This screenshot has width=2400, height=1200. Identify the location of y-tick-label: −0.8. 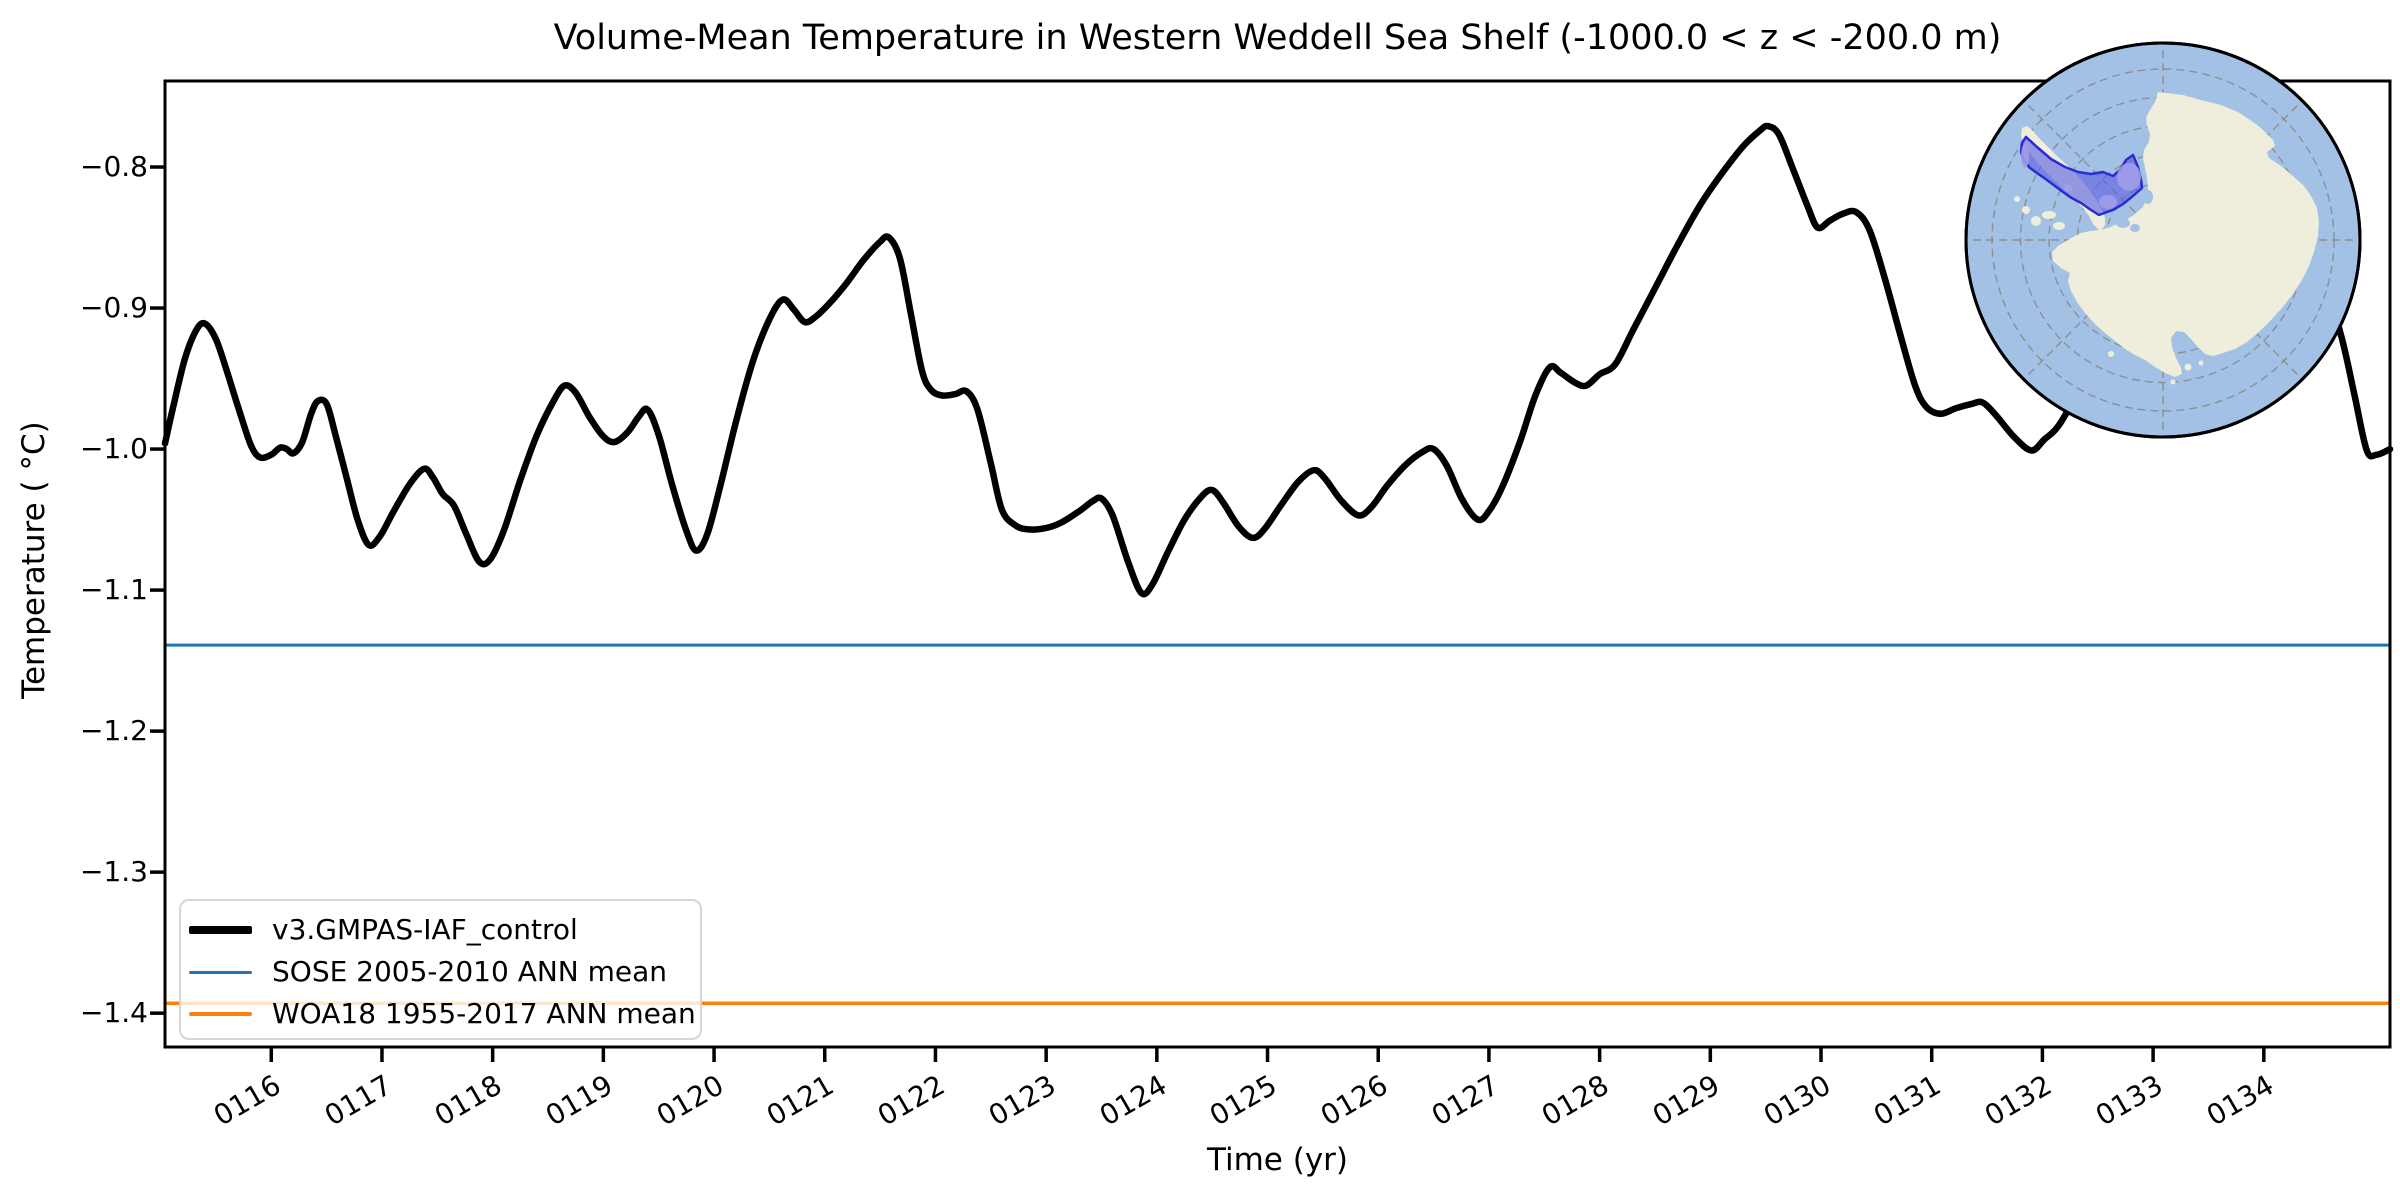
(114, 167).